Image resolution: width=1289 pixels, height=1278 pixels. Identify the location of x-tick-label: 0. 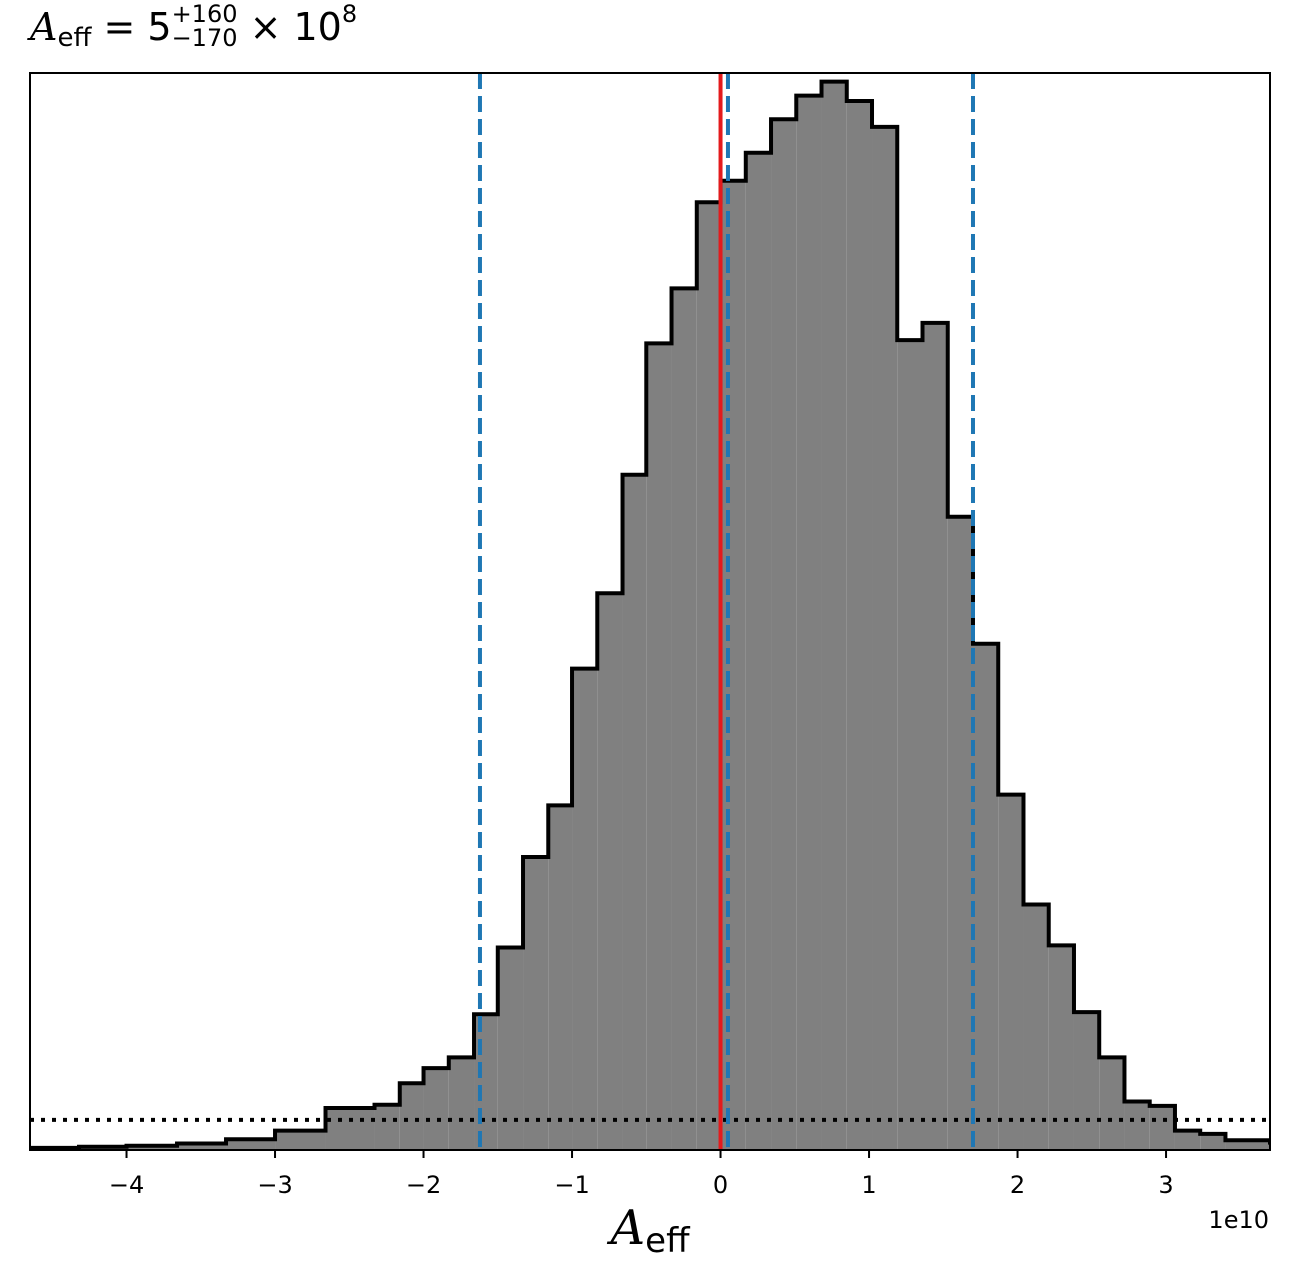
(720, 1185).